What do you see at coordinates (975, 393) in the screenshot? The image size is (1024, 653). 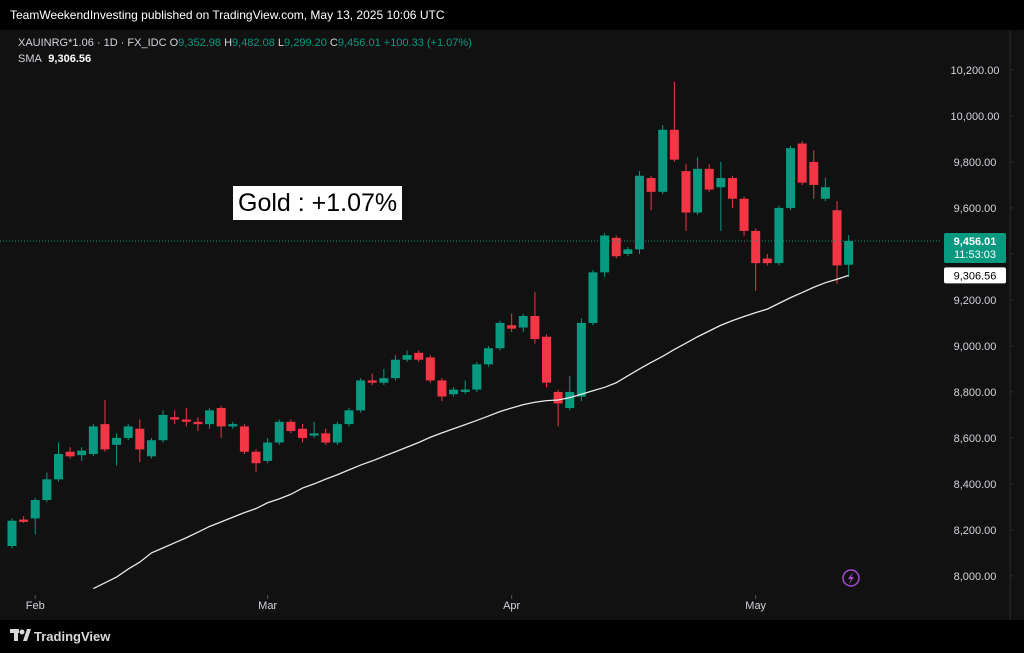 I see `y-tick-label: 8,800.00` at bounding box center [975, 393].